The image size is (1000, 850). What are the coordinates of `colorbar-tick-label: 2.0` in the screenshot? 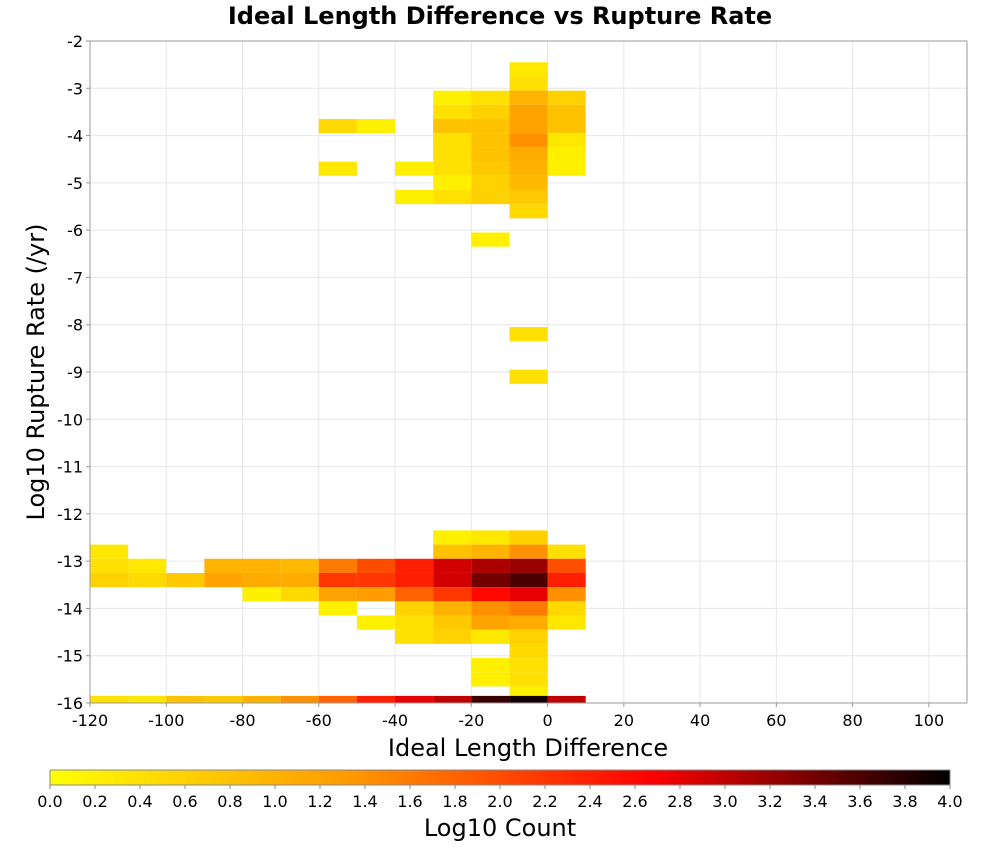 It's located at (499, 801).